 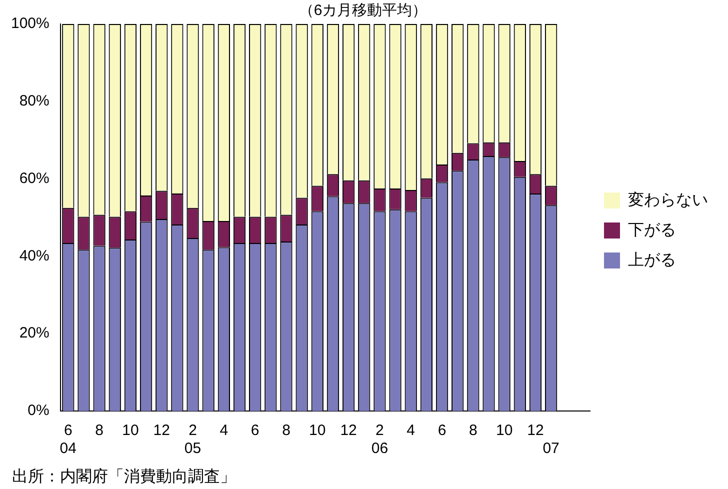 I want to click on legend-label: 下がる, so click(x=652, y=230).